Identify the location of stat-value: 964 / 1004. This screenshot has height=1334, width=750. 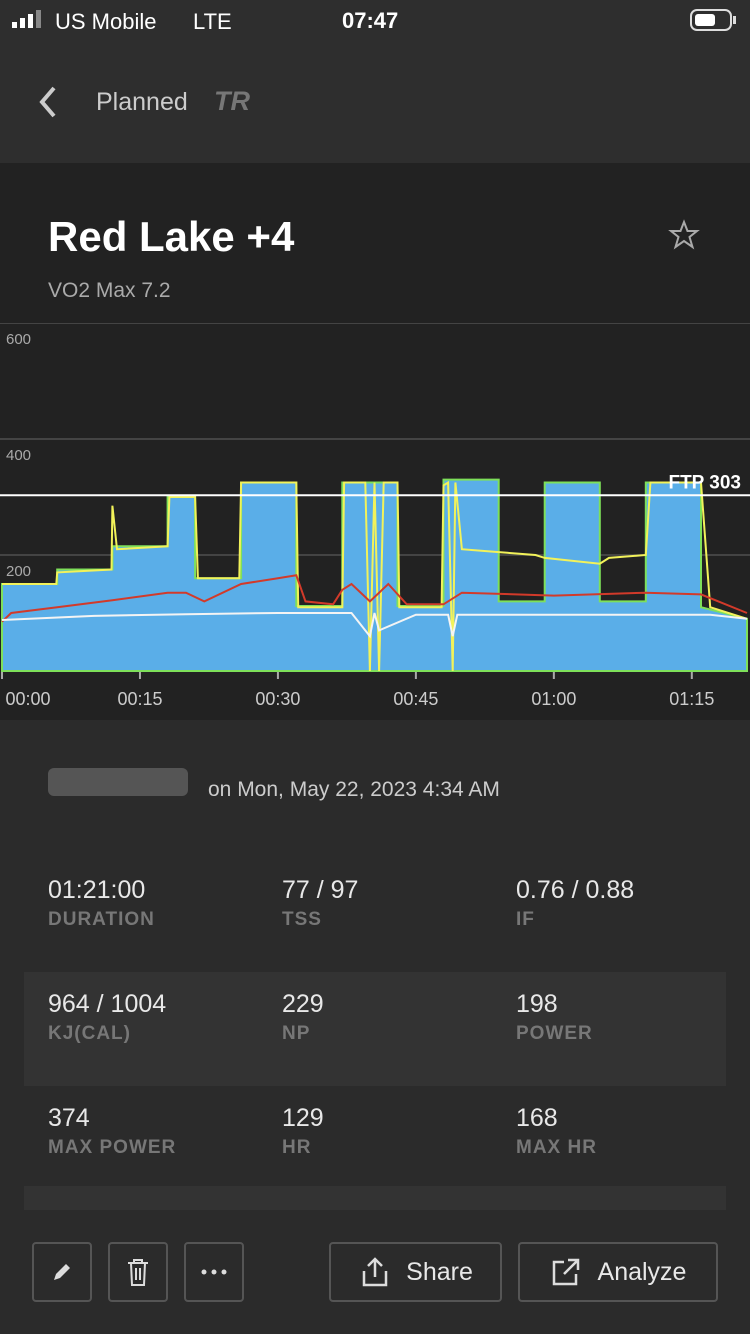
(107, 1004).